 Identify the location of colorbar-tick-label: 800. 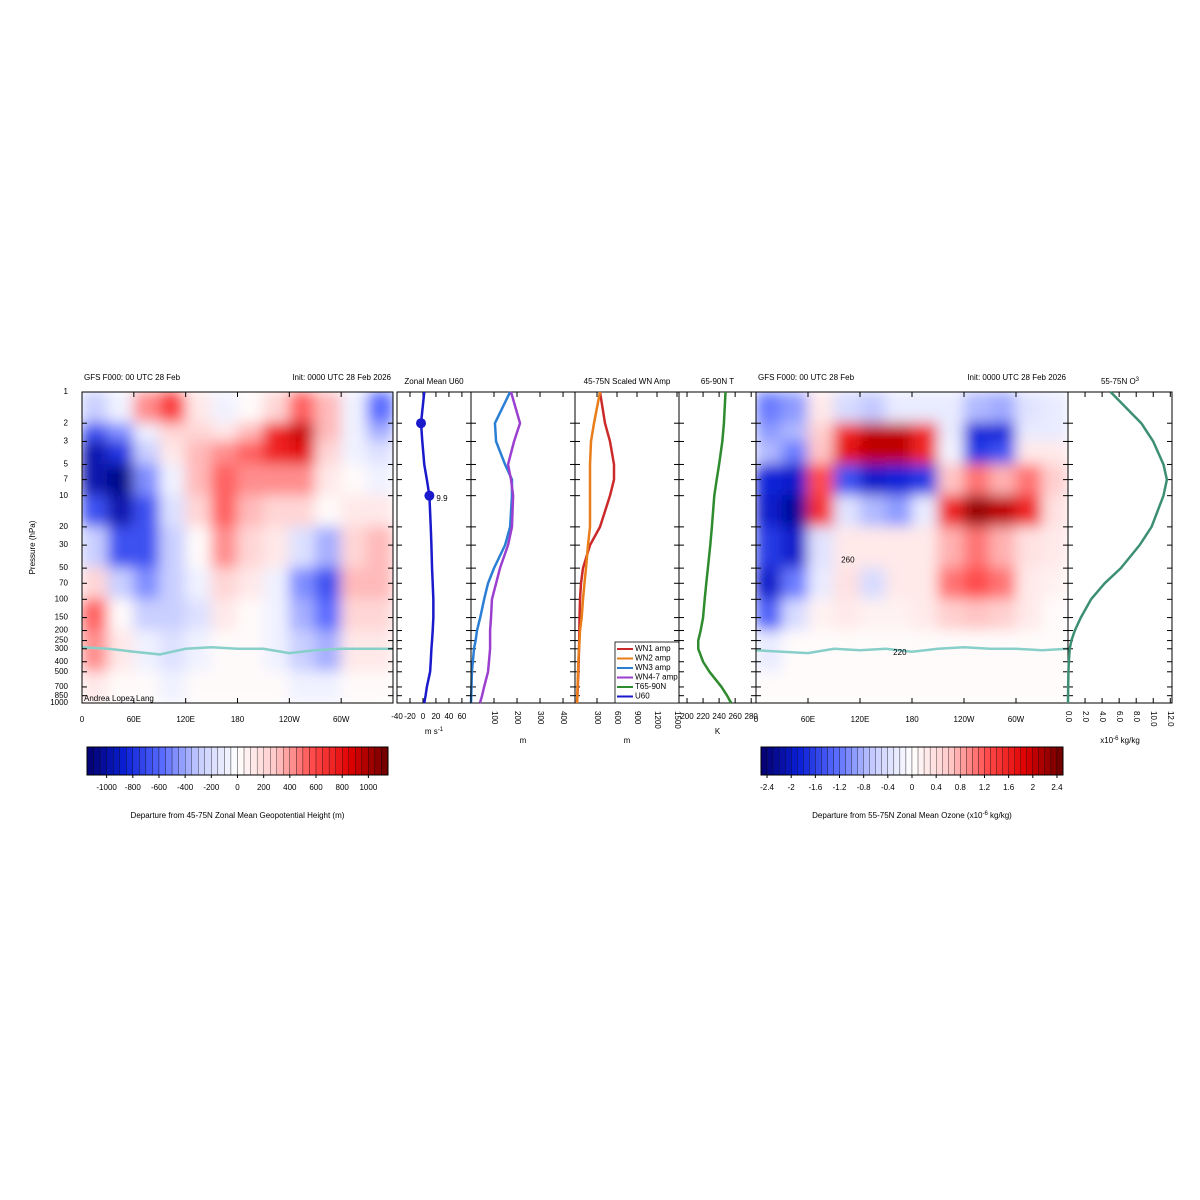
(343, 787).